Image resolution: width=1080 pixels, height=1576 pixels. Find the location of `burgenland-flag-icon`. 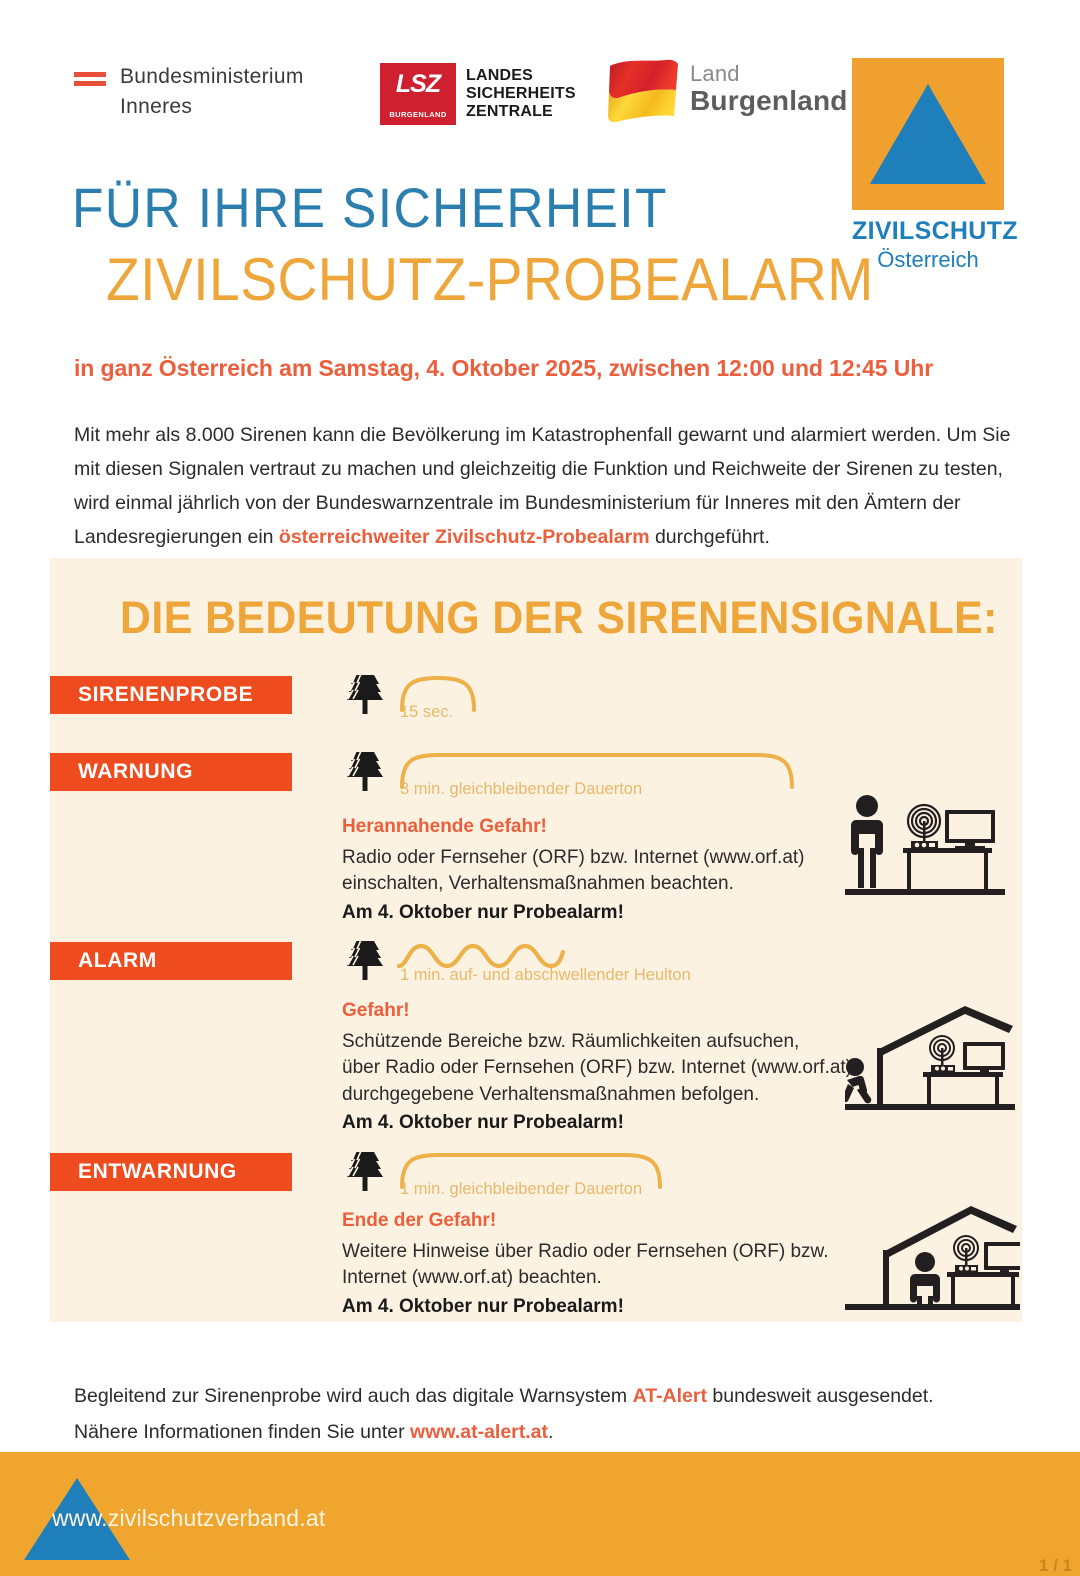

burgenland-flag-icon is located at coordinates (643, 91).